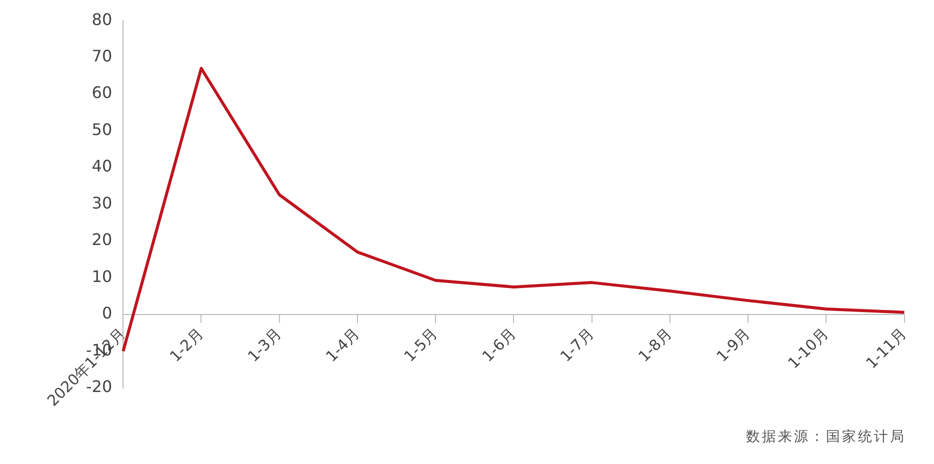  What do you see at coordinates (99, 386) in the screenshot?
I see `y-tick-label: -20` at bounding box center [99, 386].